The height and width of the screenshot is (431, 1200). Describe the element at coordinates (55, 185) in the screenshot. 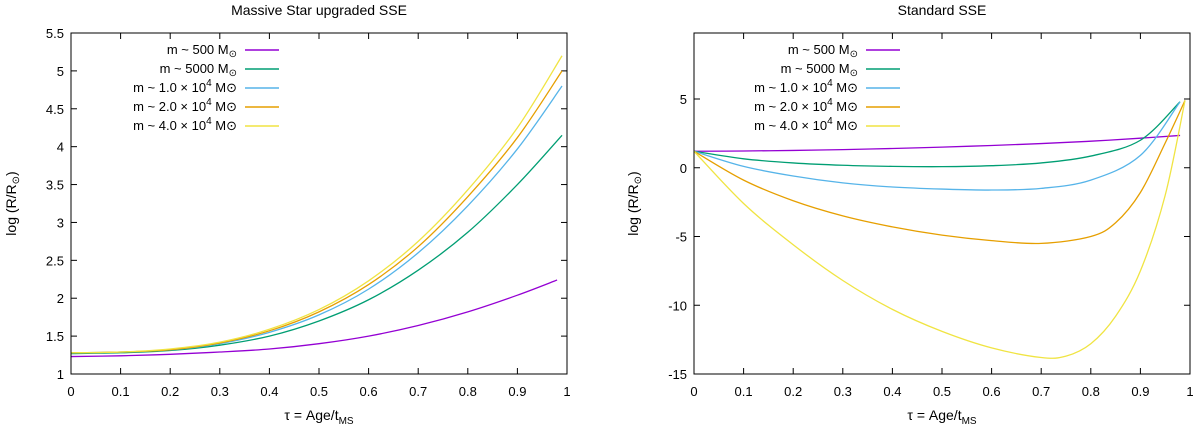

I see `y-tick-label: 3.5` at that location.